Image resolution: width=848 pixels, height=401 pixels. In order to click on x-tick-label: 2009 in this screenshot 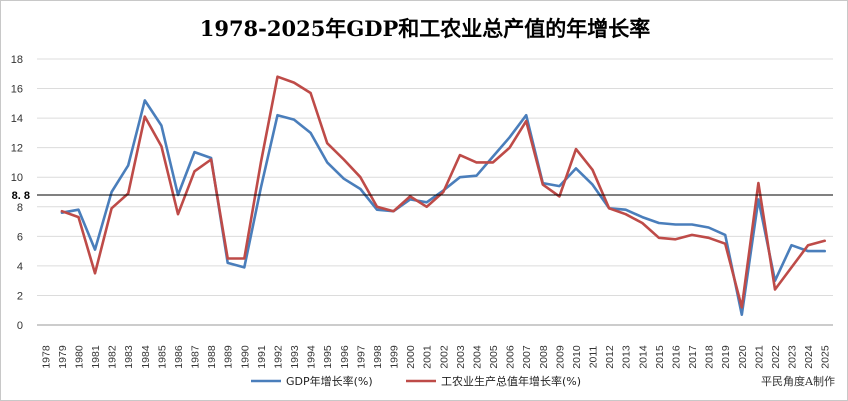, I will do `click(560, 357)`.